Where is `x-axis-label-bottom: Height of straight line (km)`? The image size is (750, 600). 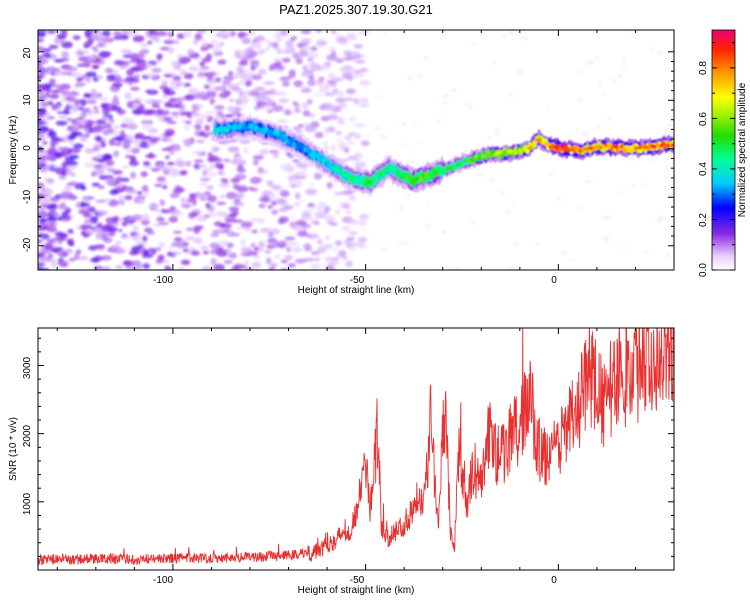
x-axis-label-bottom: Height of straight line (km) is located at coordinates (356, 590).